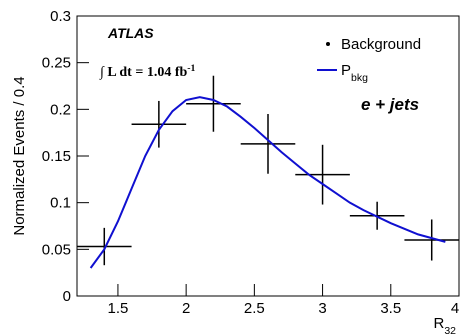 This screenshot has width=460, height=336. What do you see at coordinates (390, 308) in the screenshot?
I see `x-tick-label: 3.5` at bounding box center [390, 308].